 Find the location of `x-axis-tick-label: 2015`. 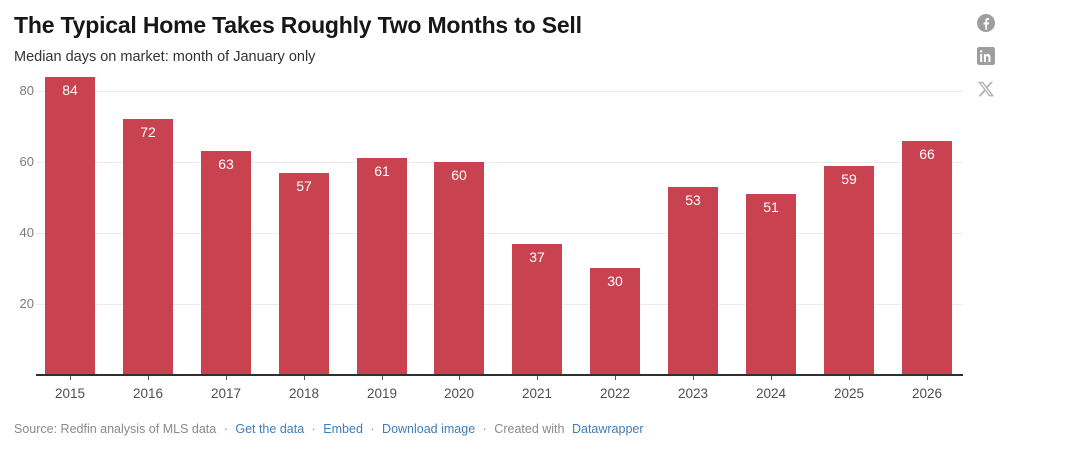

x-axis-tick-label: 2015 is located at coordinates (70, 393).